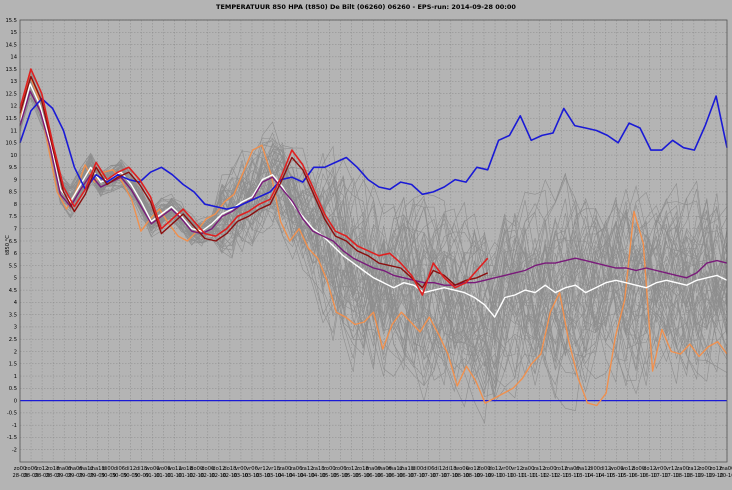 The image size is (732, 490). What do you see at coordinates (8, 245) in the screenshot?
I see `y-axis-label: t850 °C` at bounding box center [8, 245].